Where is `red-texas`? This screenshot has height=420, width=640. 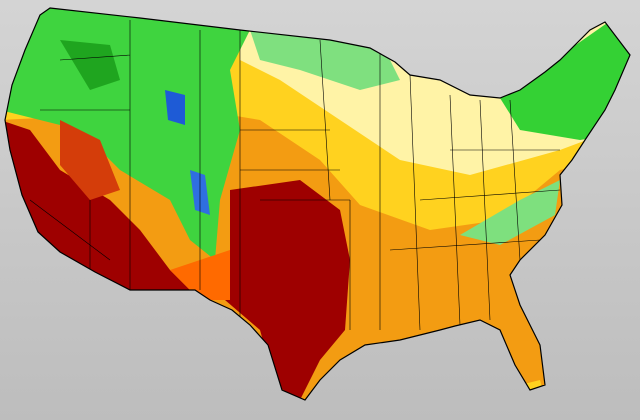
red-texas is located at coordinates (287, 290).